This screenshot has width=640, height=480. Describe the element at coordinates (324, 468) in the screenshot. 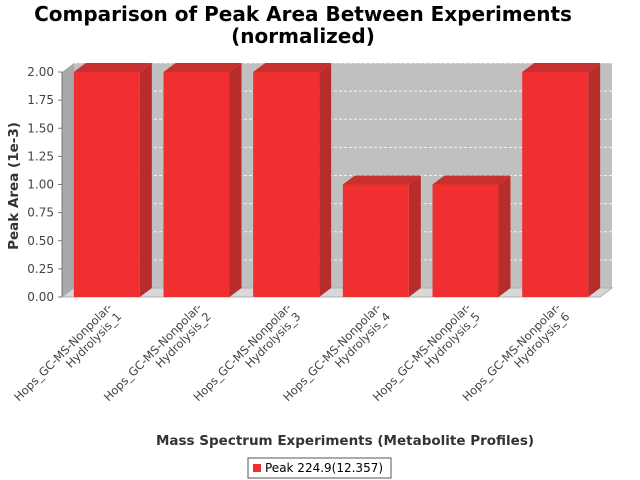

I see `legend-entry-label: Peak 224.9(12.357)` at that location.